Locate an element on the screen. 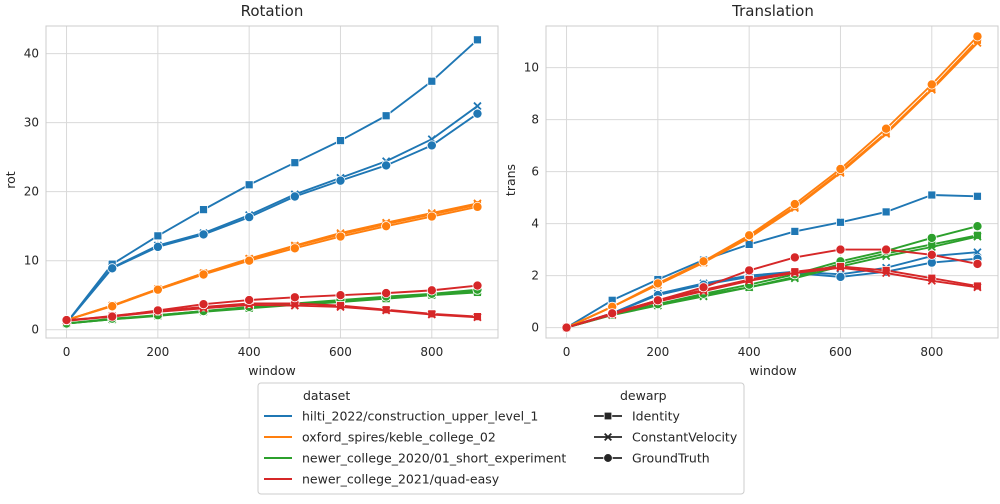 Image resolution: width=1000 pixels, height=504 pixels. rotation-x-tick-label: 0 is located at coordinates (67, 352).